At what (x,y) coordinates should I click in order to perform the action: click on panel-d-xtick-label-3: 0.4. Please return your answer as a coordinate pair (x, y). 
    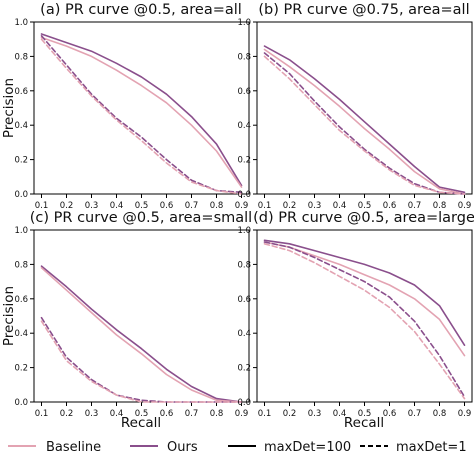
    Looking at the image, I should click on (340, 414).